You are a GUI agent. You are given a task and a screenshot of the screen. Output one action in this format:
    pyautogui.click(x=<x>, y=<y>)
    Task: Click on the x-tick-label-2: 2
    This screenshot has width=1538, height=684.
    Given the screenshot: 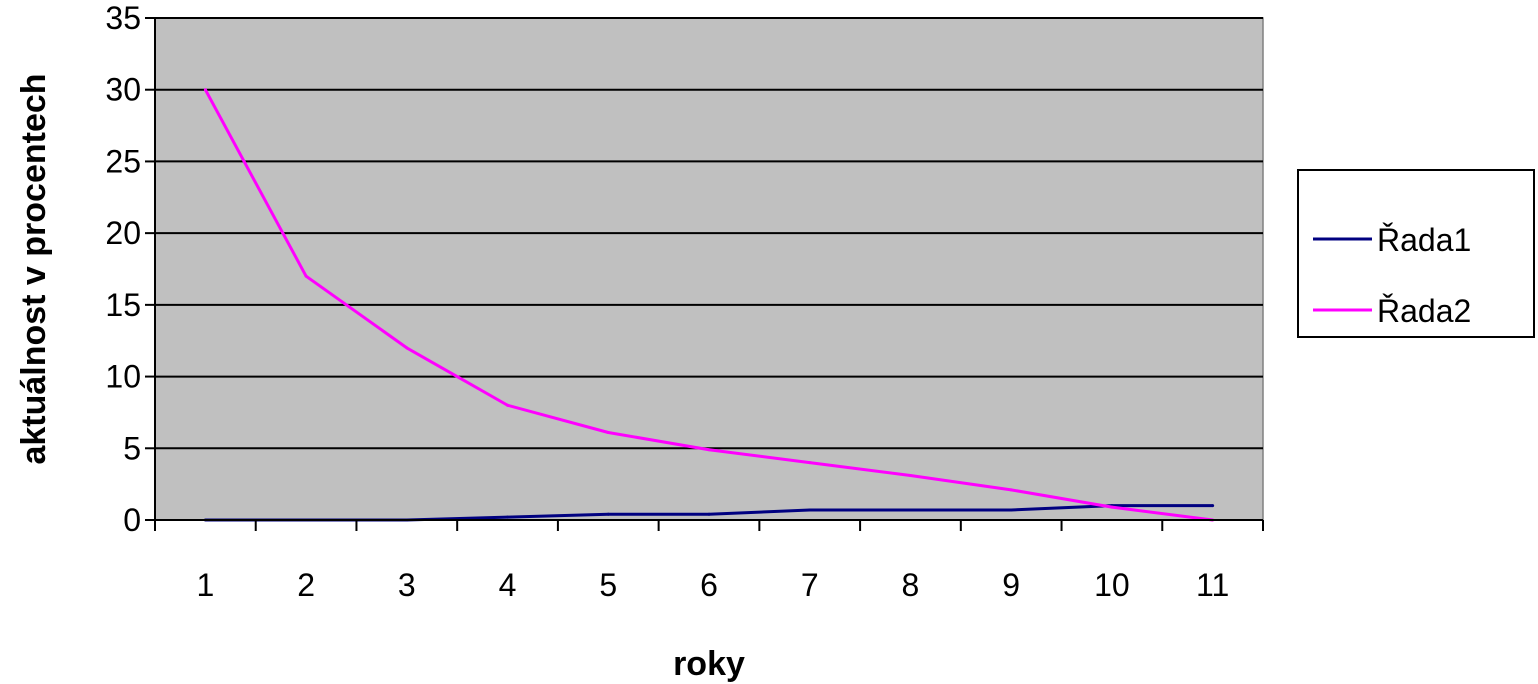 What is the action you would take?
    pyautogui.click(x=306, y=585)
    